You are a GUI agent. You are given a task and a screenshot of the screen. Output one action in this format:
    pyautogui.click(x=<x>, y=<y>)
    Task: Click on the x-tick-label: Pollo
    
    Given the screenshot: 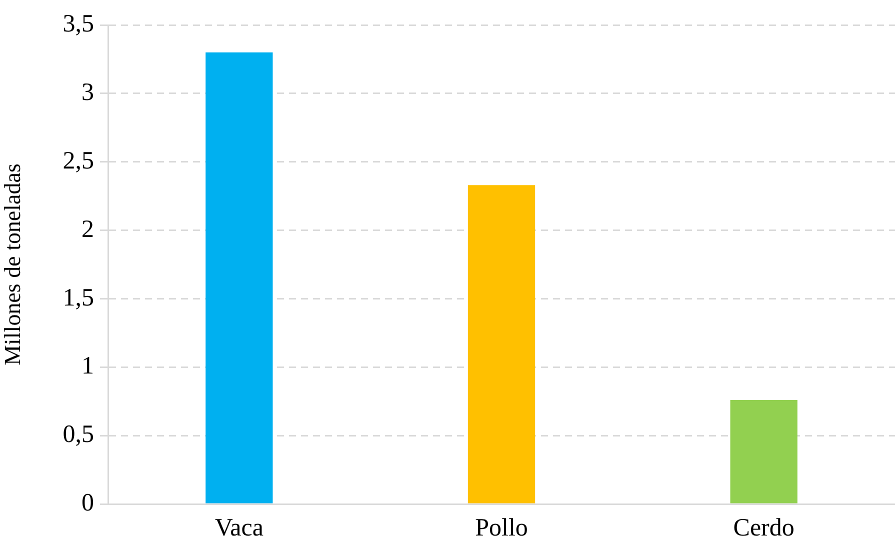 What is the action you would take?
    pyautogui.click(x=501, y=528)
    